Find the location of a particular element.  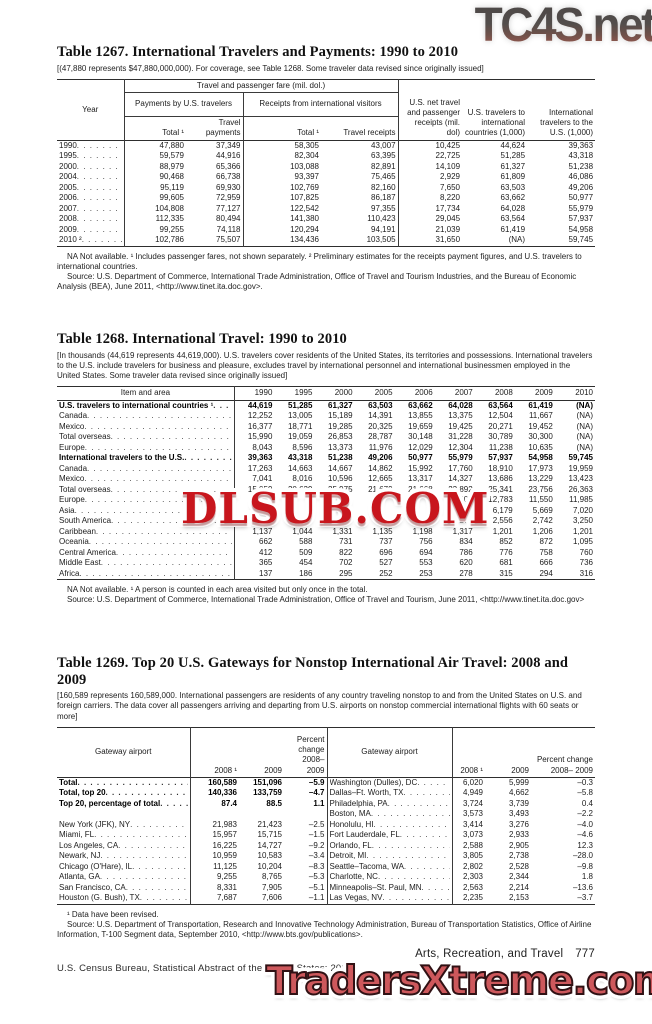

value-cell: 12,252 is located at coordinates (260, 416).